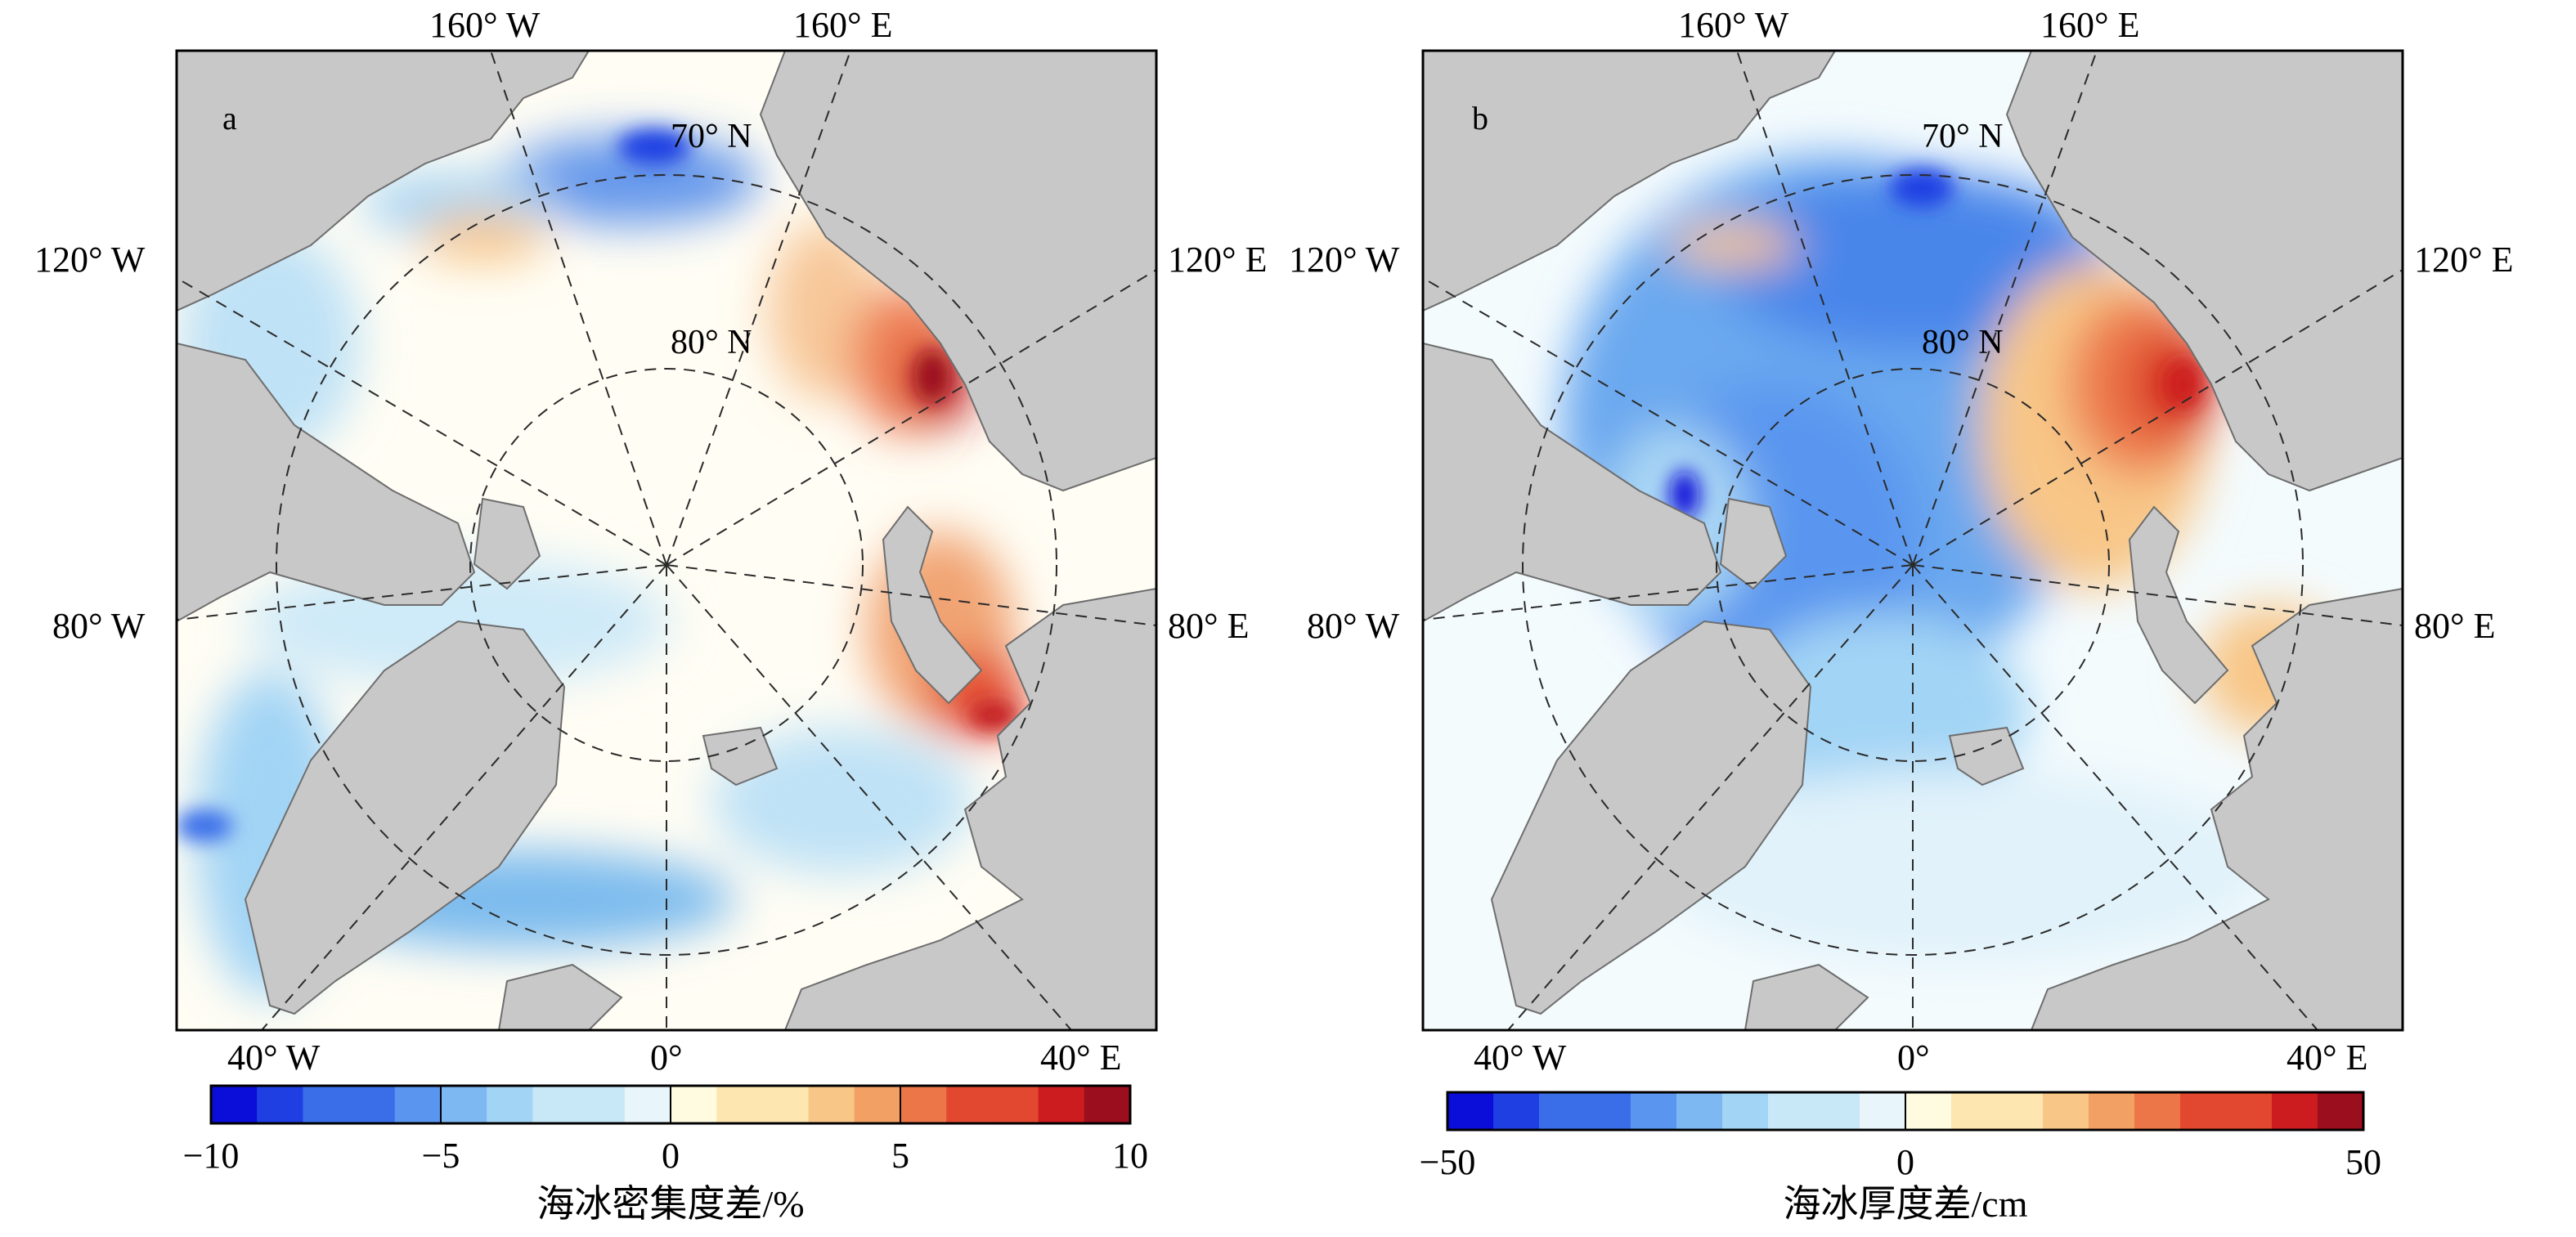  What do you see at coordinates (2363, 1162) in the screenshot?
I see `cbar-b-tick-3: 50` at bounding box center [2363, 1162].